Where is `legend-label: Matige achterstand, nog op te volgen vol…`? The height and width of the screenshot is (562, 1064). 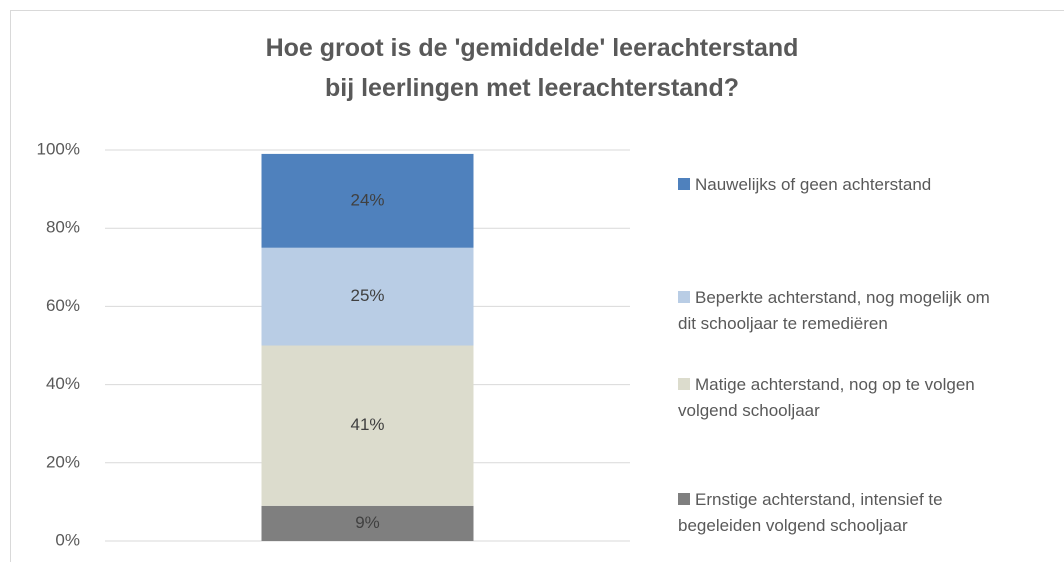
legend-label: Matige achterstand, nog op te volgen vol… is located at coordinates (826, 397).